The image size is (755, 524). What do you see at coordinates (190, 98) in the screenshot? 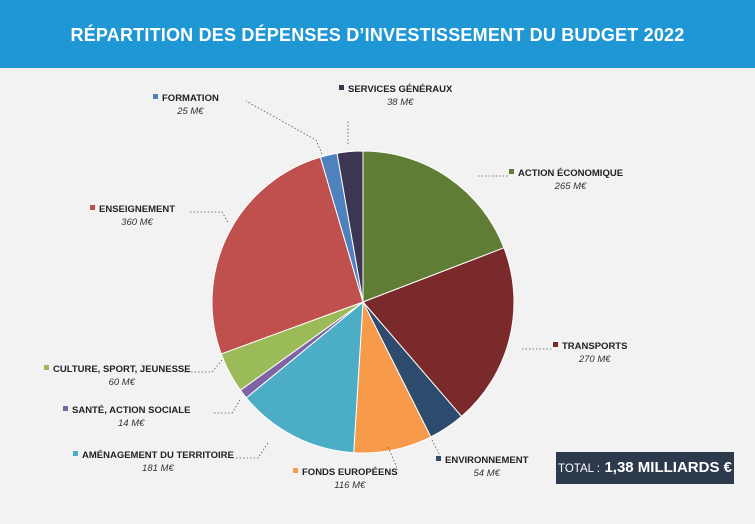
I see `slice-label-9: FORMATION` at bounding box center [190, 98].